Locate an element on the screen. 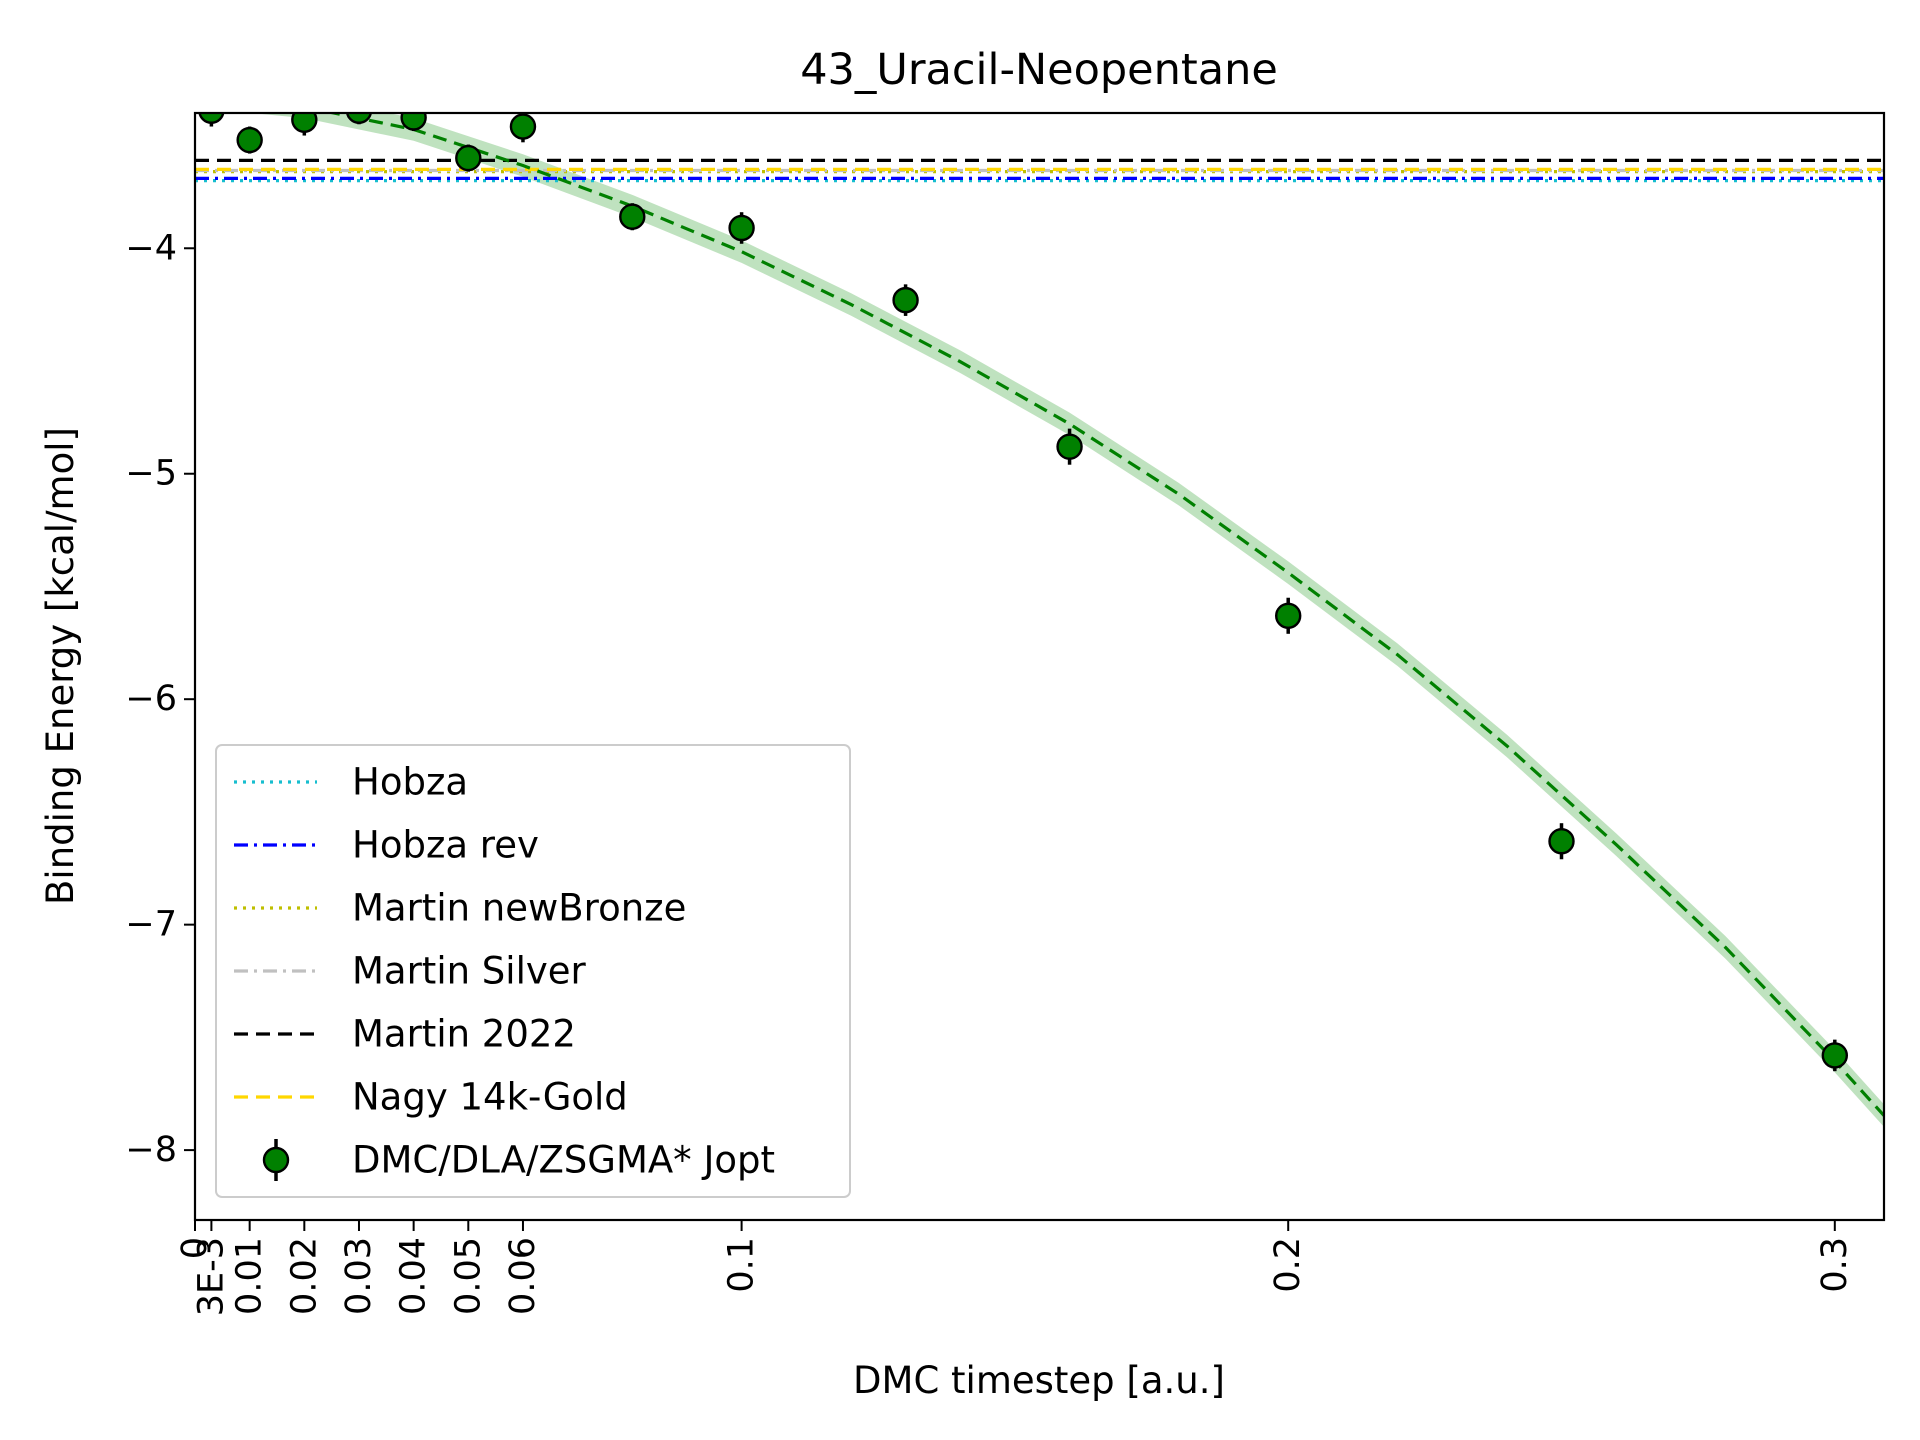  x-tick-label-2: 0.01 is located at coordinates (250, 1276).